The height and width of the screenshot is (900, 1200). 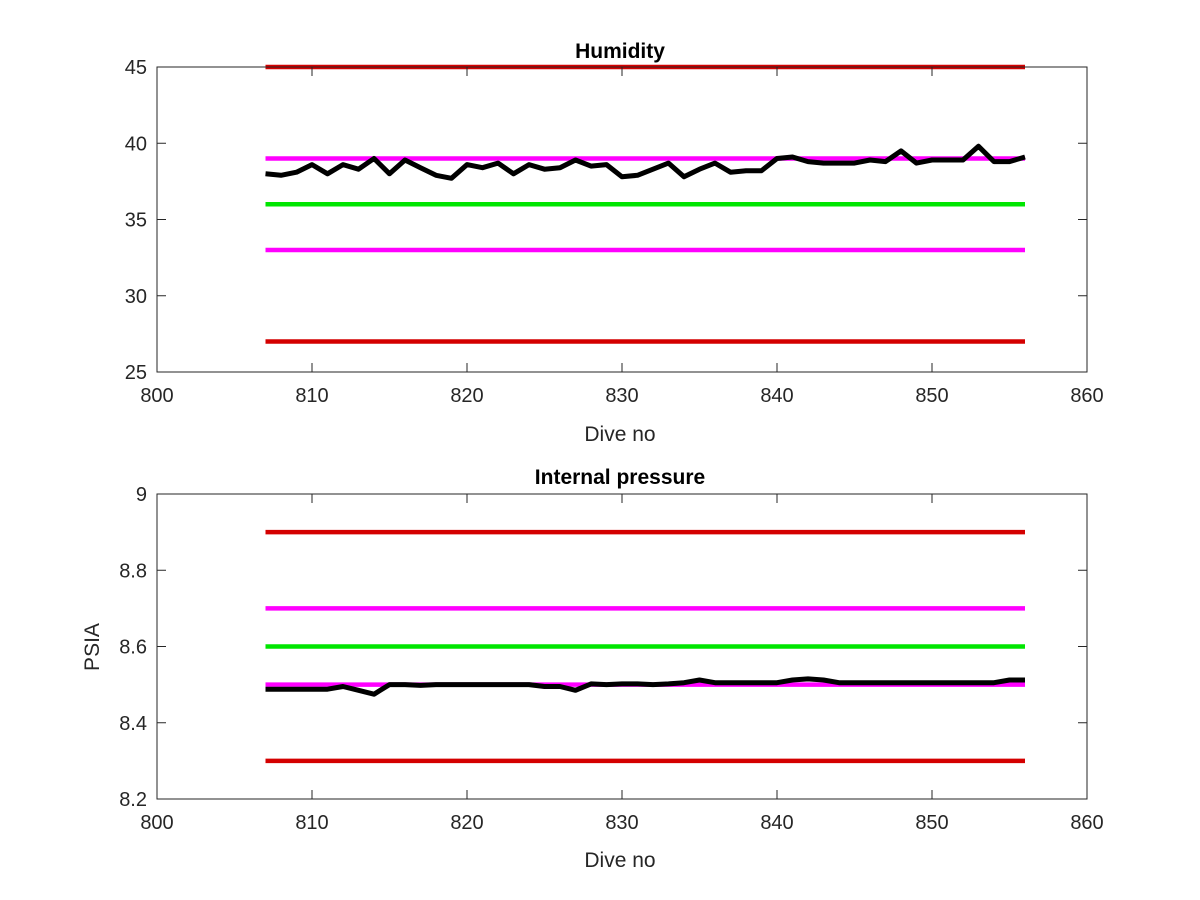 I want to click on chart-title: Internal pressure, so click(x=620, y=477).